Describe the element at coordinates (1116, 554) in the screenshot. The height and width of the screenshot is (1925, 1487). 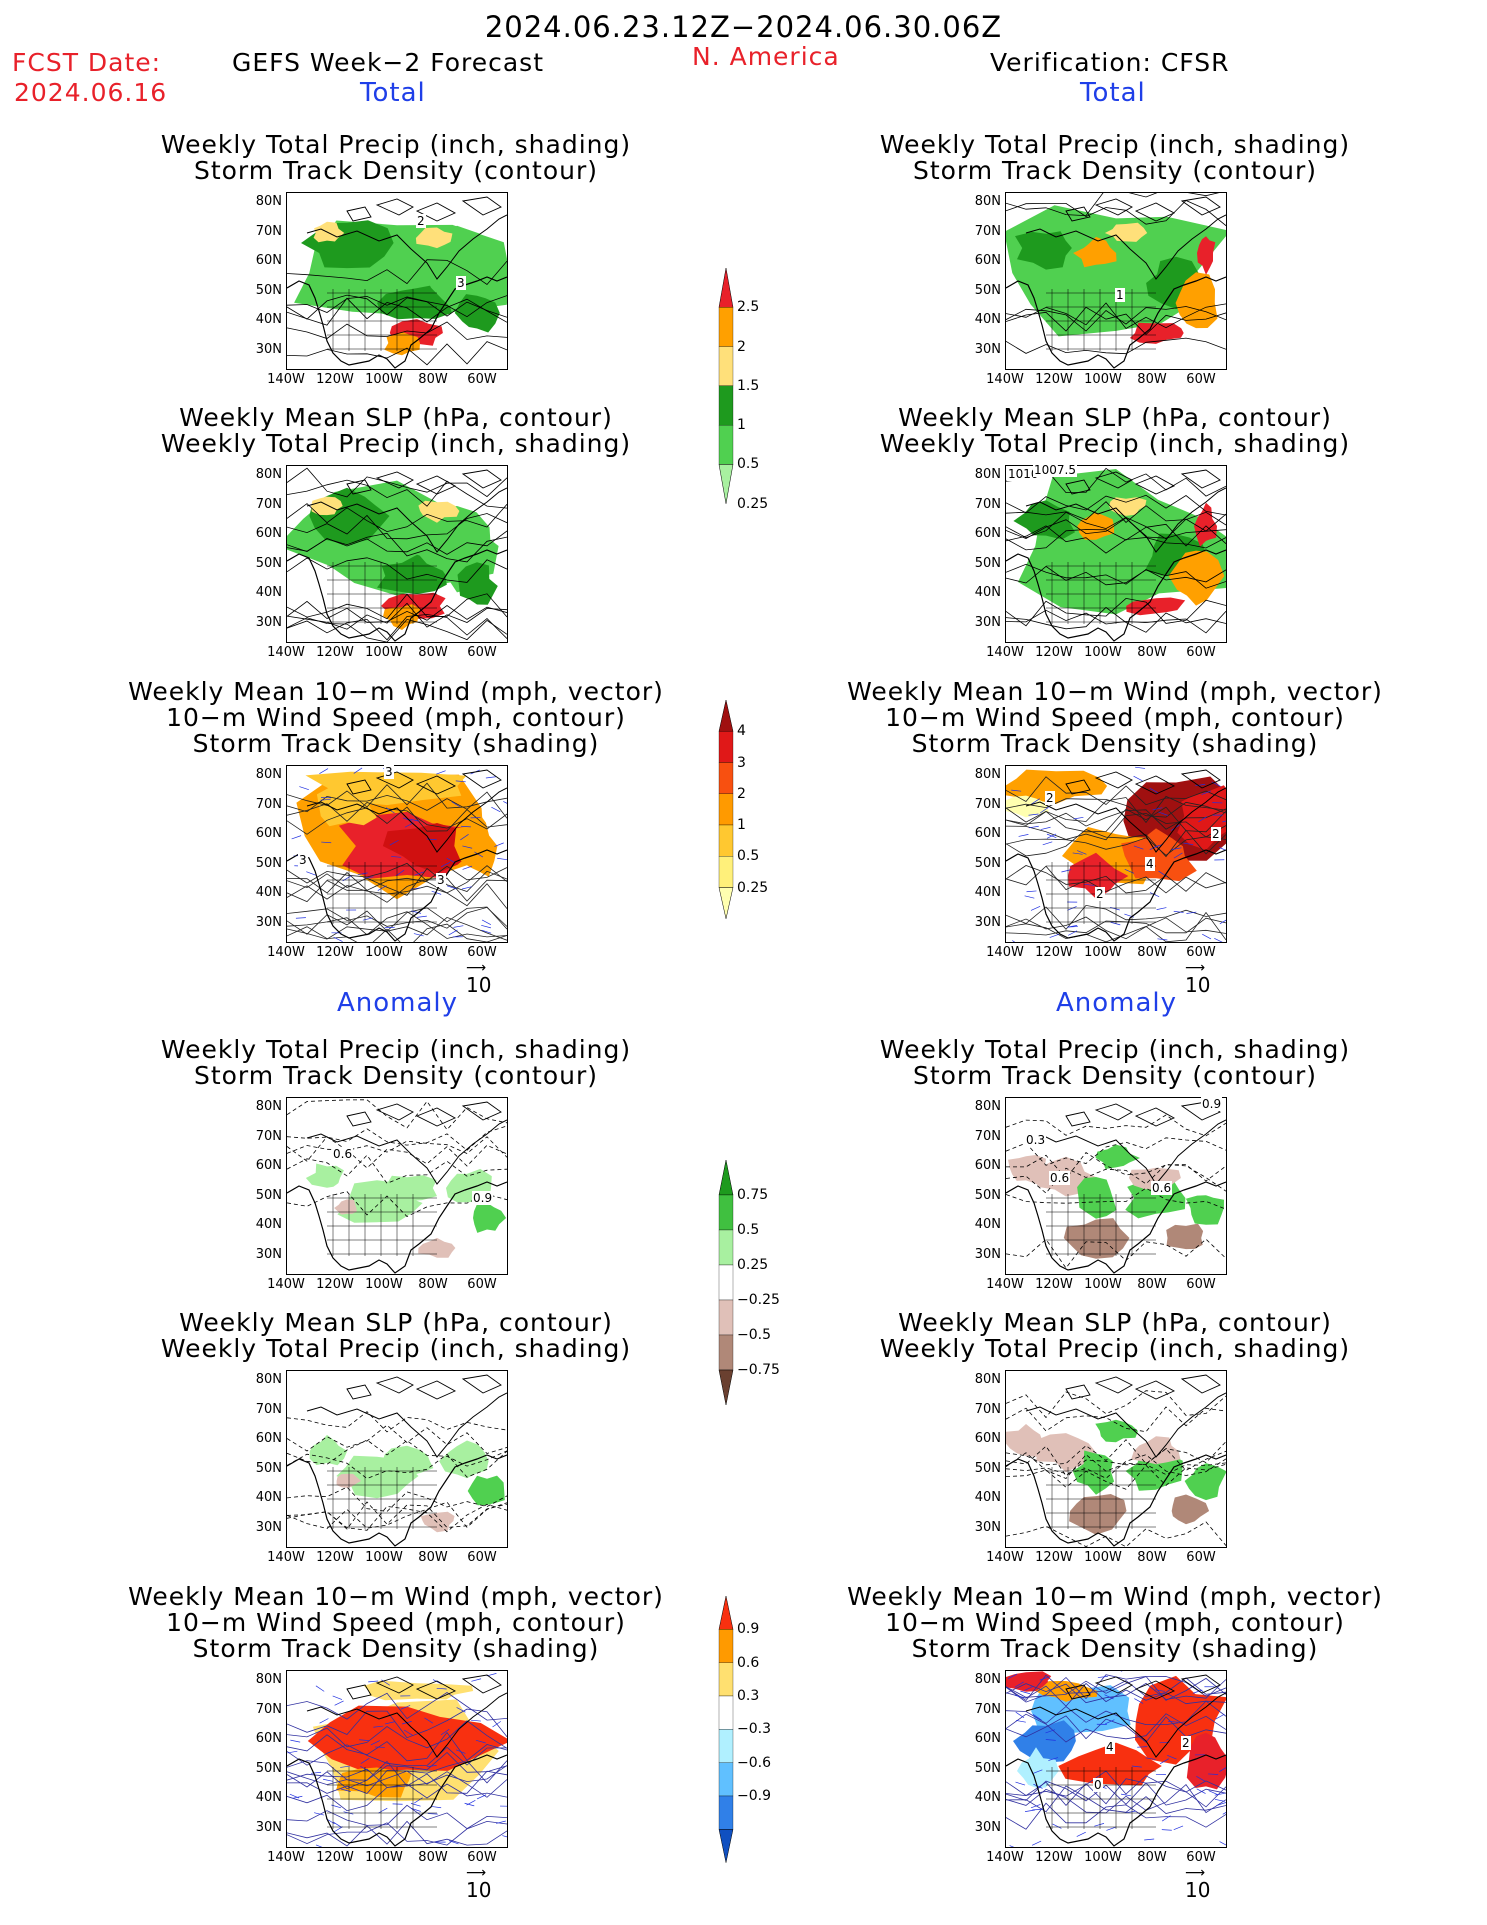
I see `verification-total-slp-map-plot` at that location.